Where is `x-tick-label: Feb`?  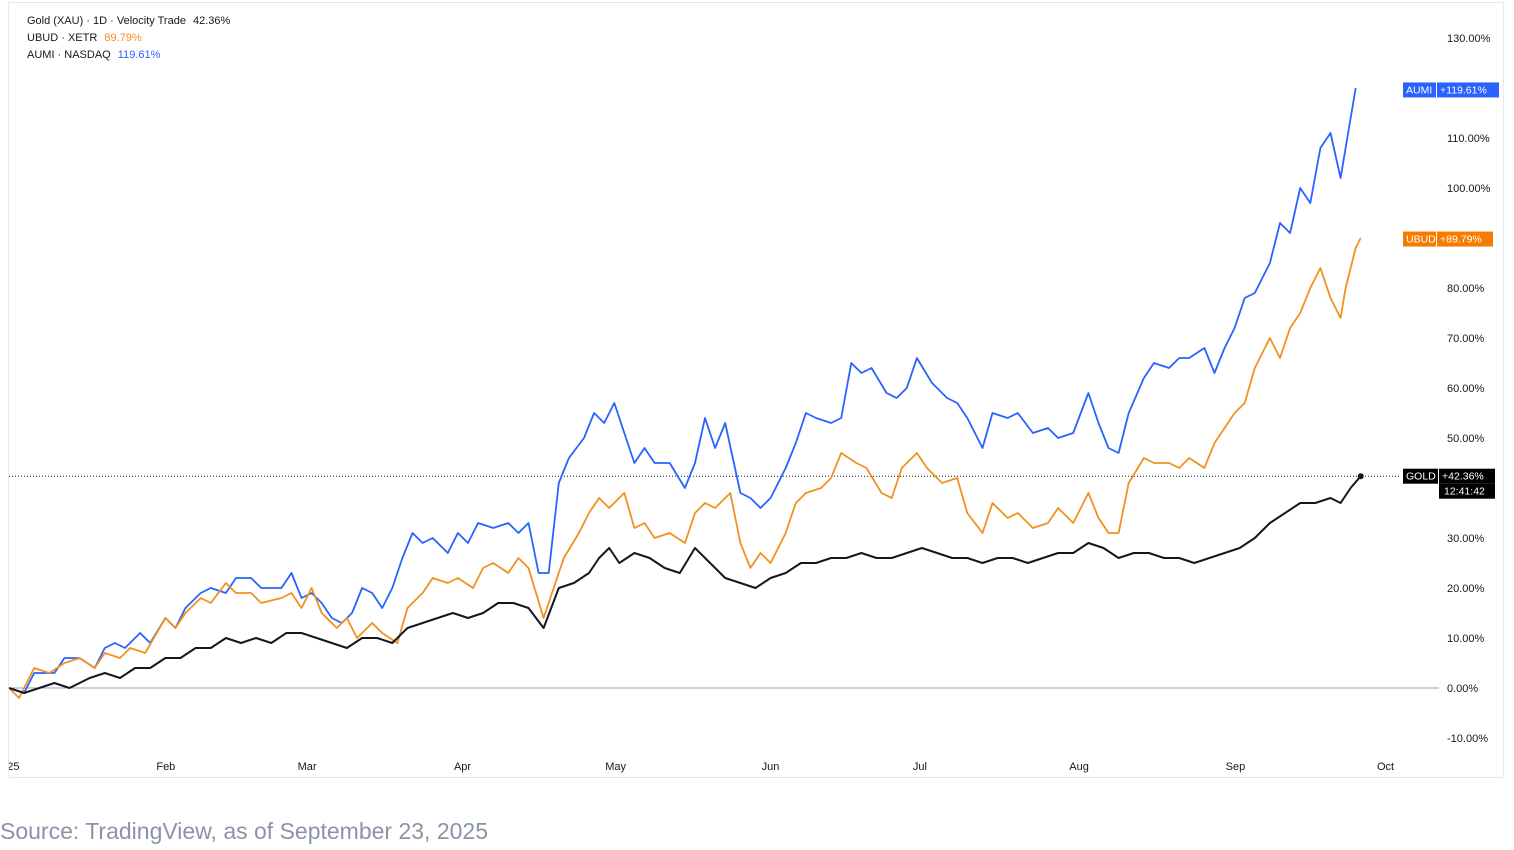 x-tick-label: Feb is located at coordinates (165, 767).